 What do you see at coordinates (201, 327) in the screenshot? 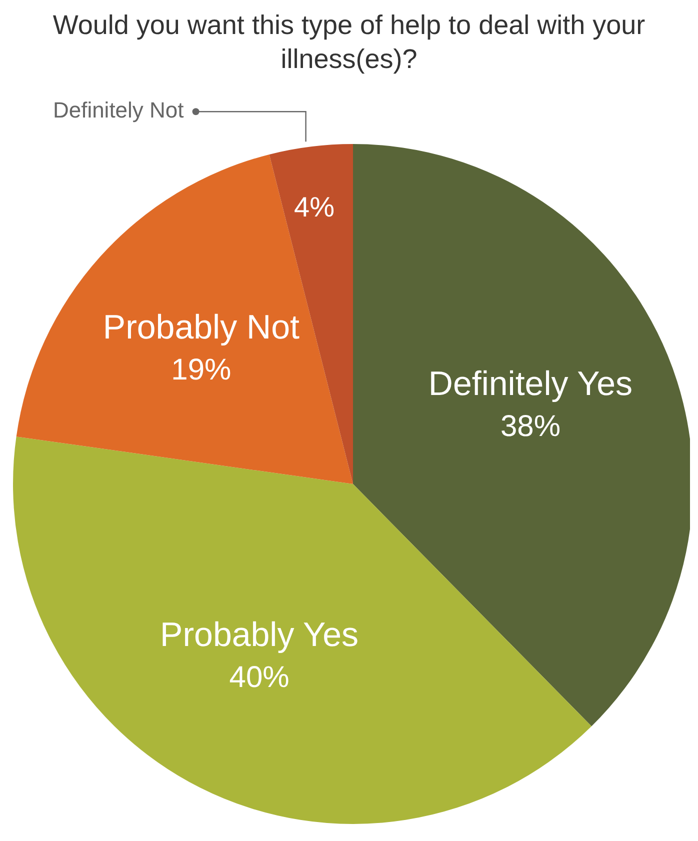
I see `slice-label: Probably Not` at bounding box center [201, 327].